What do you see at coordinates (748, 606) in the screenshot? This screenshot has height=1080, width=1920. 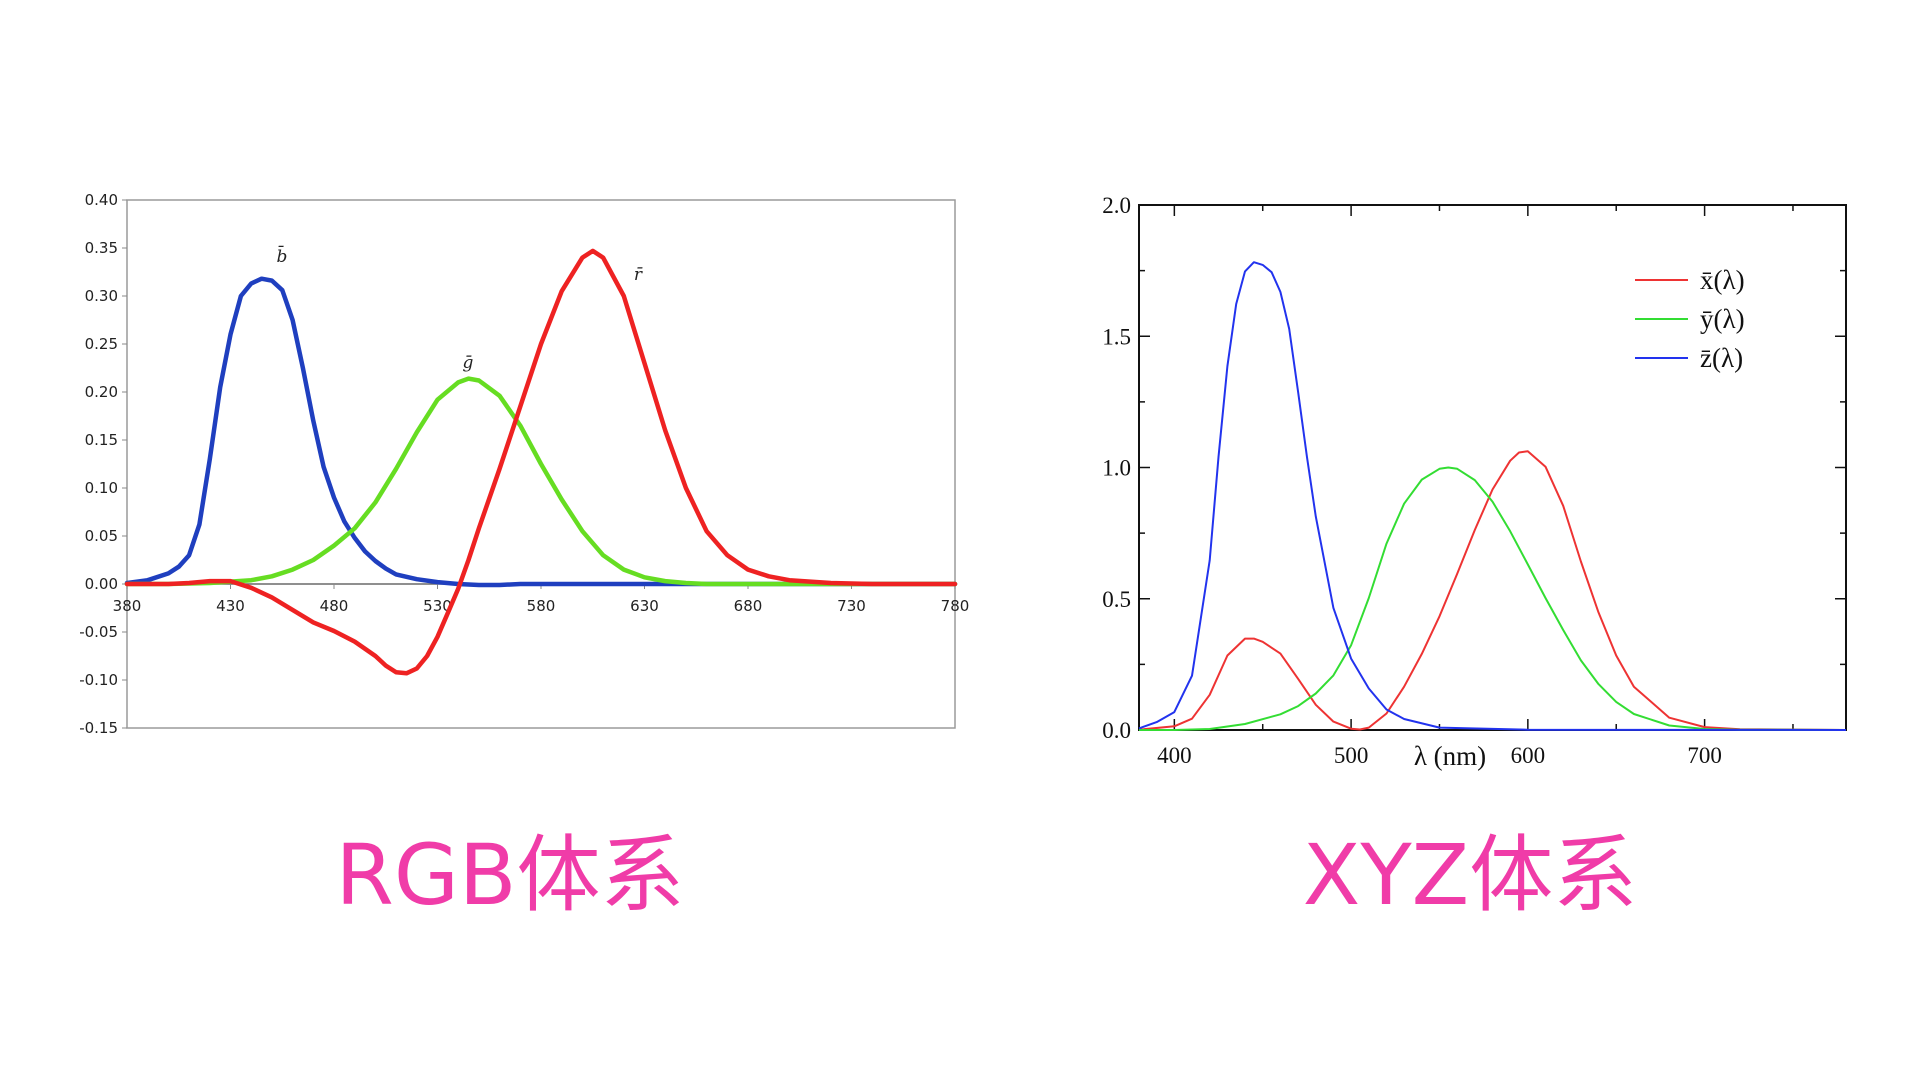 I see `rgb-x-tick-label: 680` at bounding box center [748, 606].